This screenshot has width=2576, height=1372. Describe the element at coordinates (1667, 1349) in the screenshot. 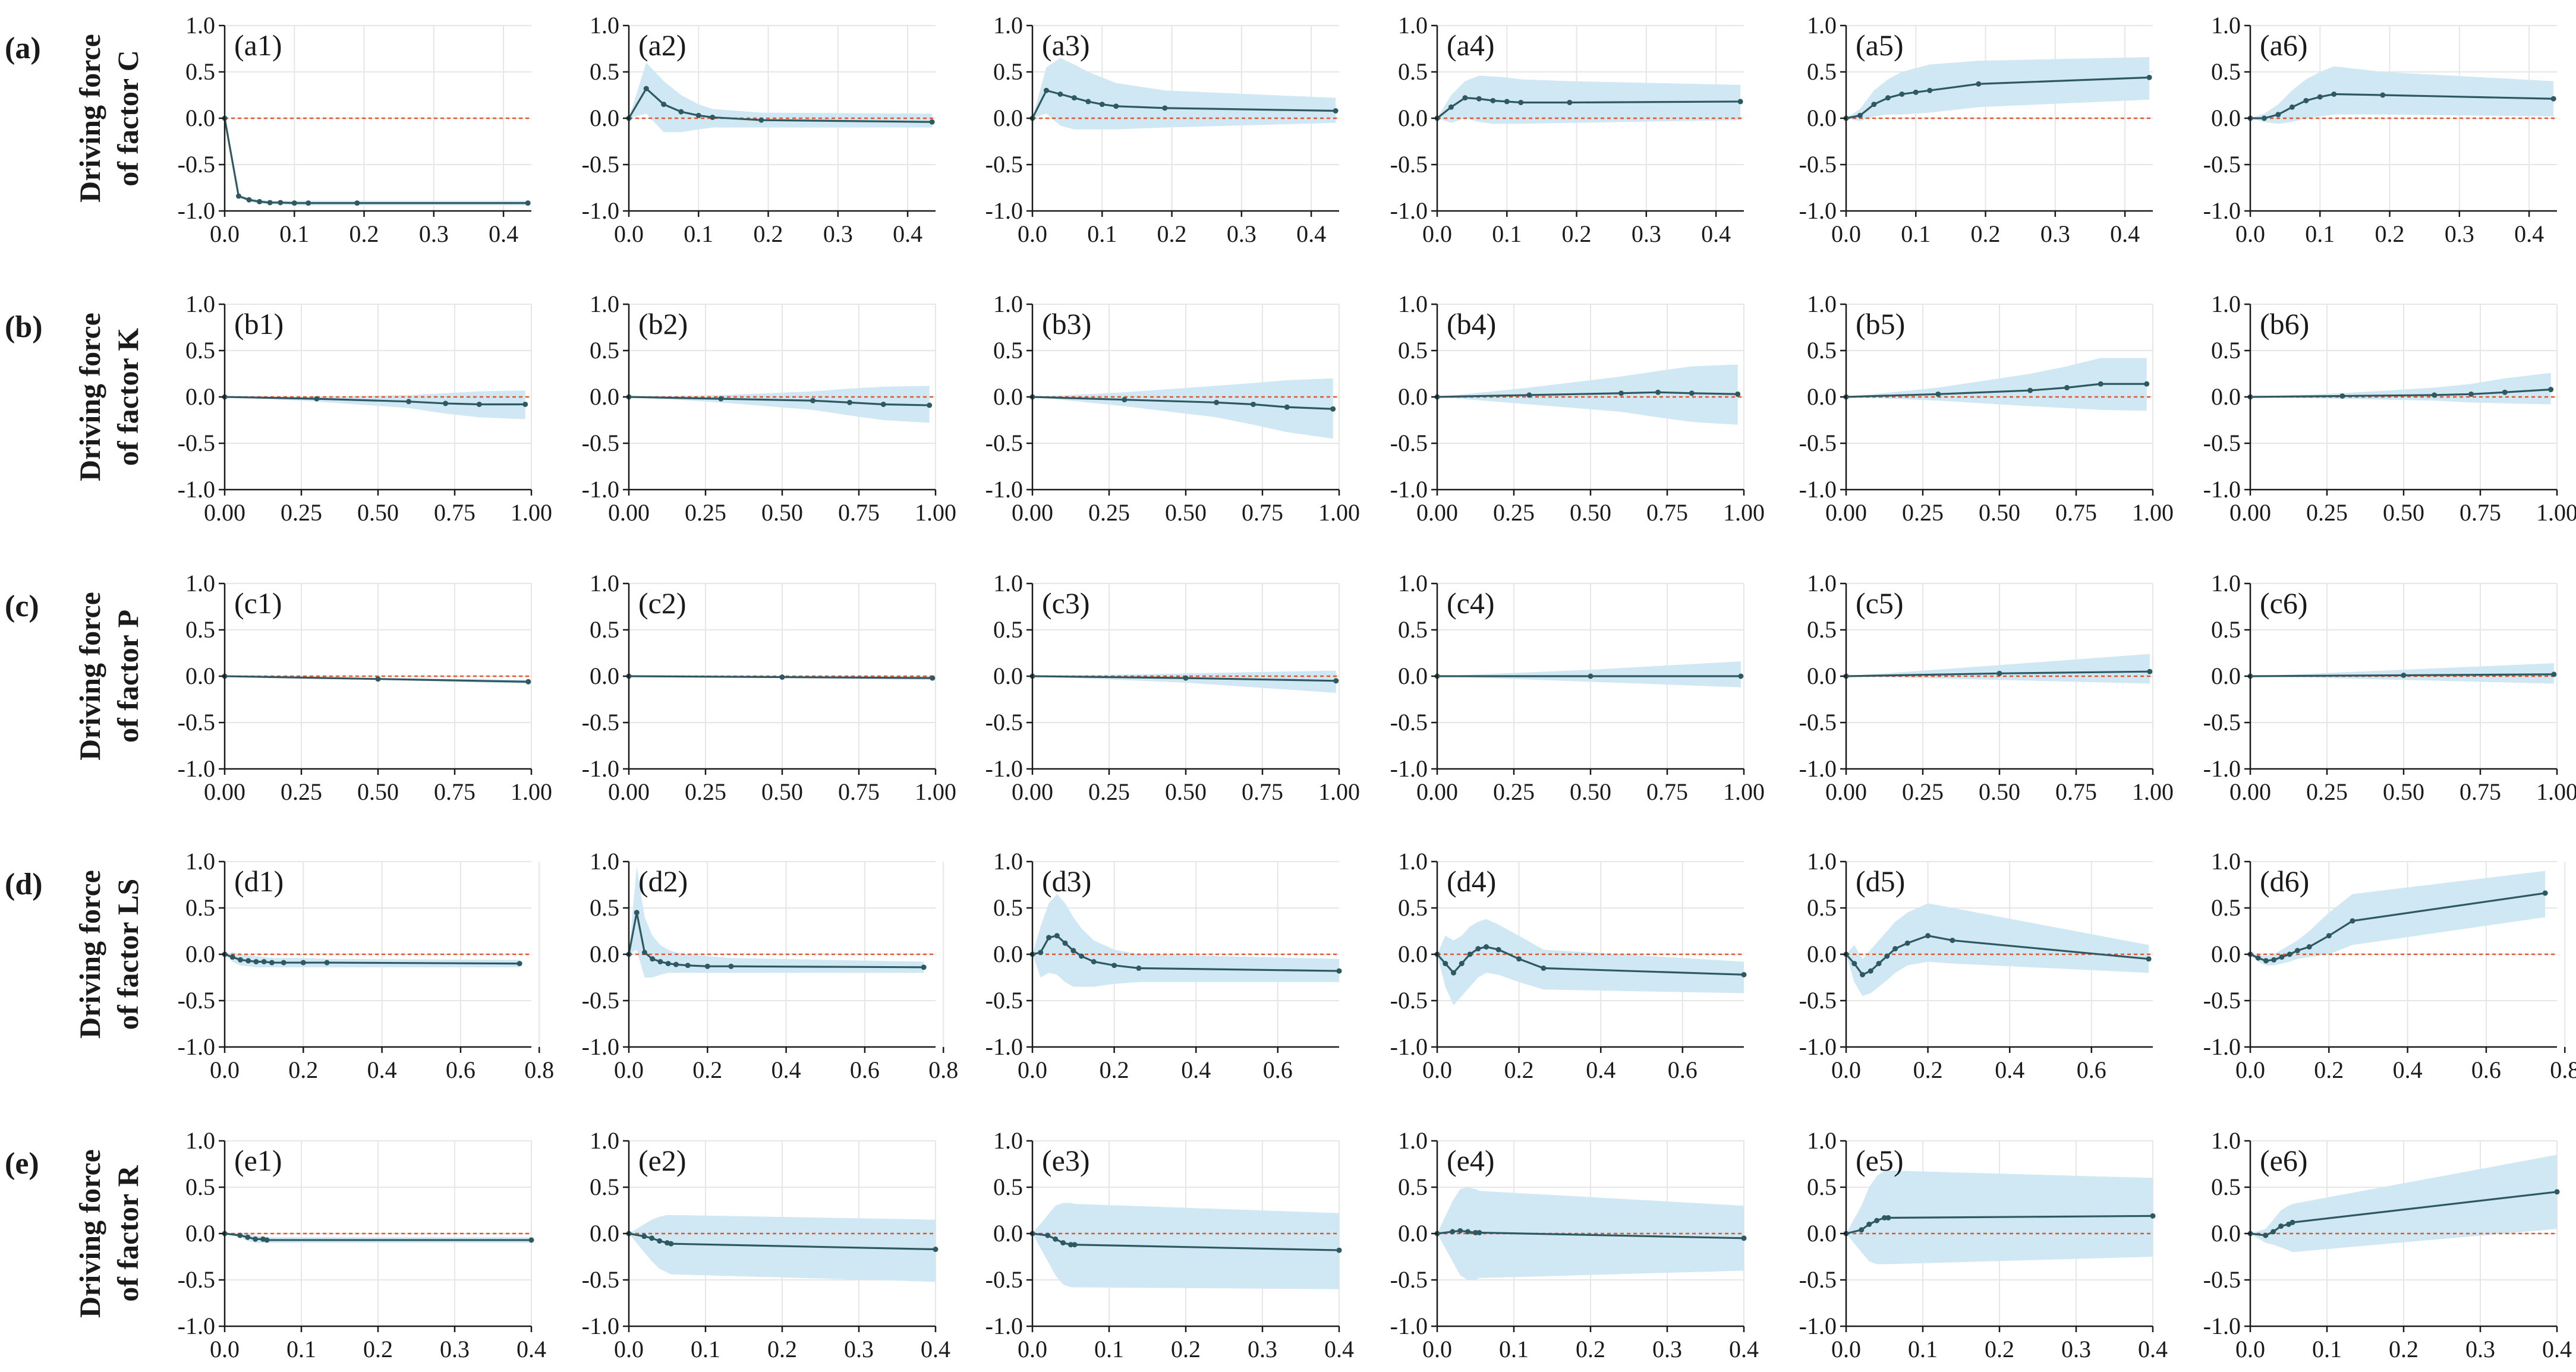

I see `x-tick-label: 0.3` at that location.